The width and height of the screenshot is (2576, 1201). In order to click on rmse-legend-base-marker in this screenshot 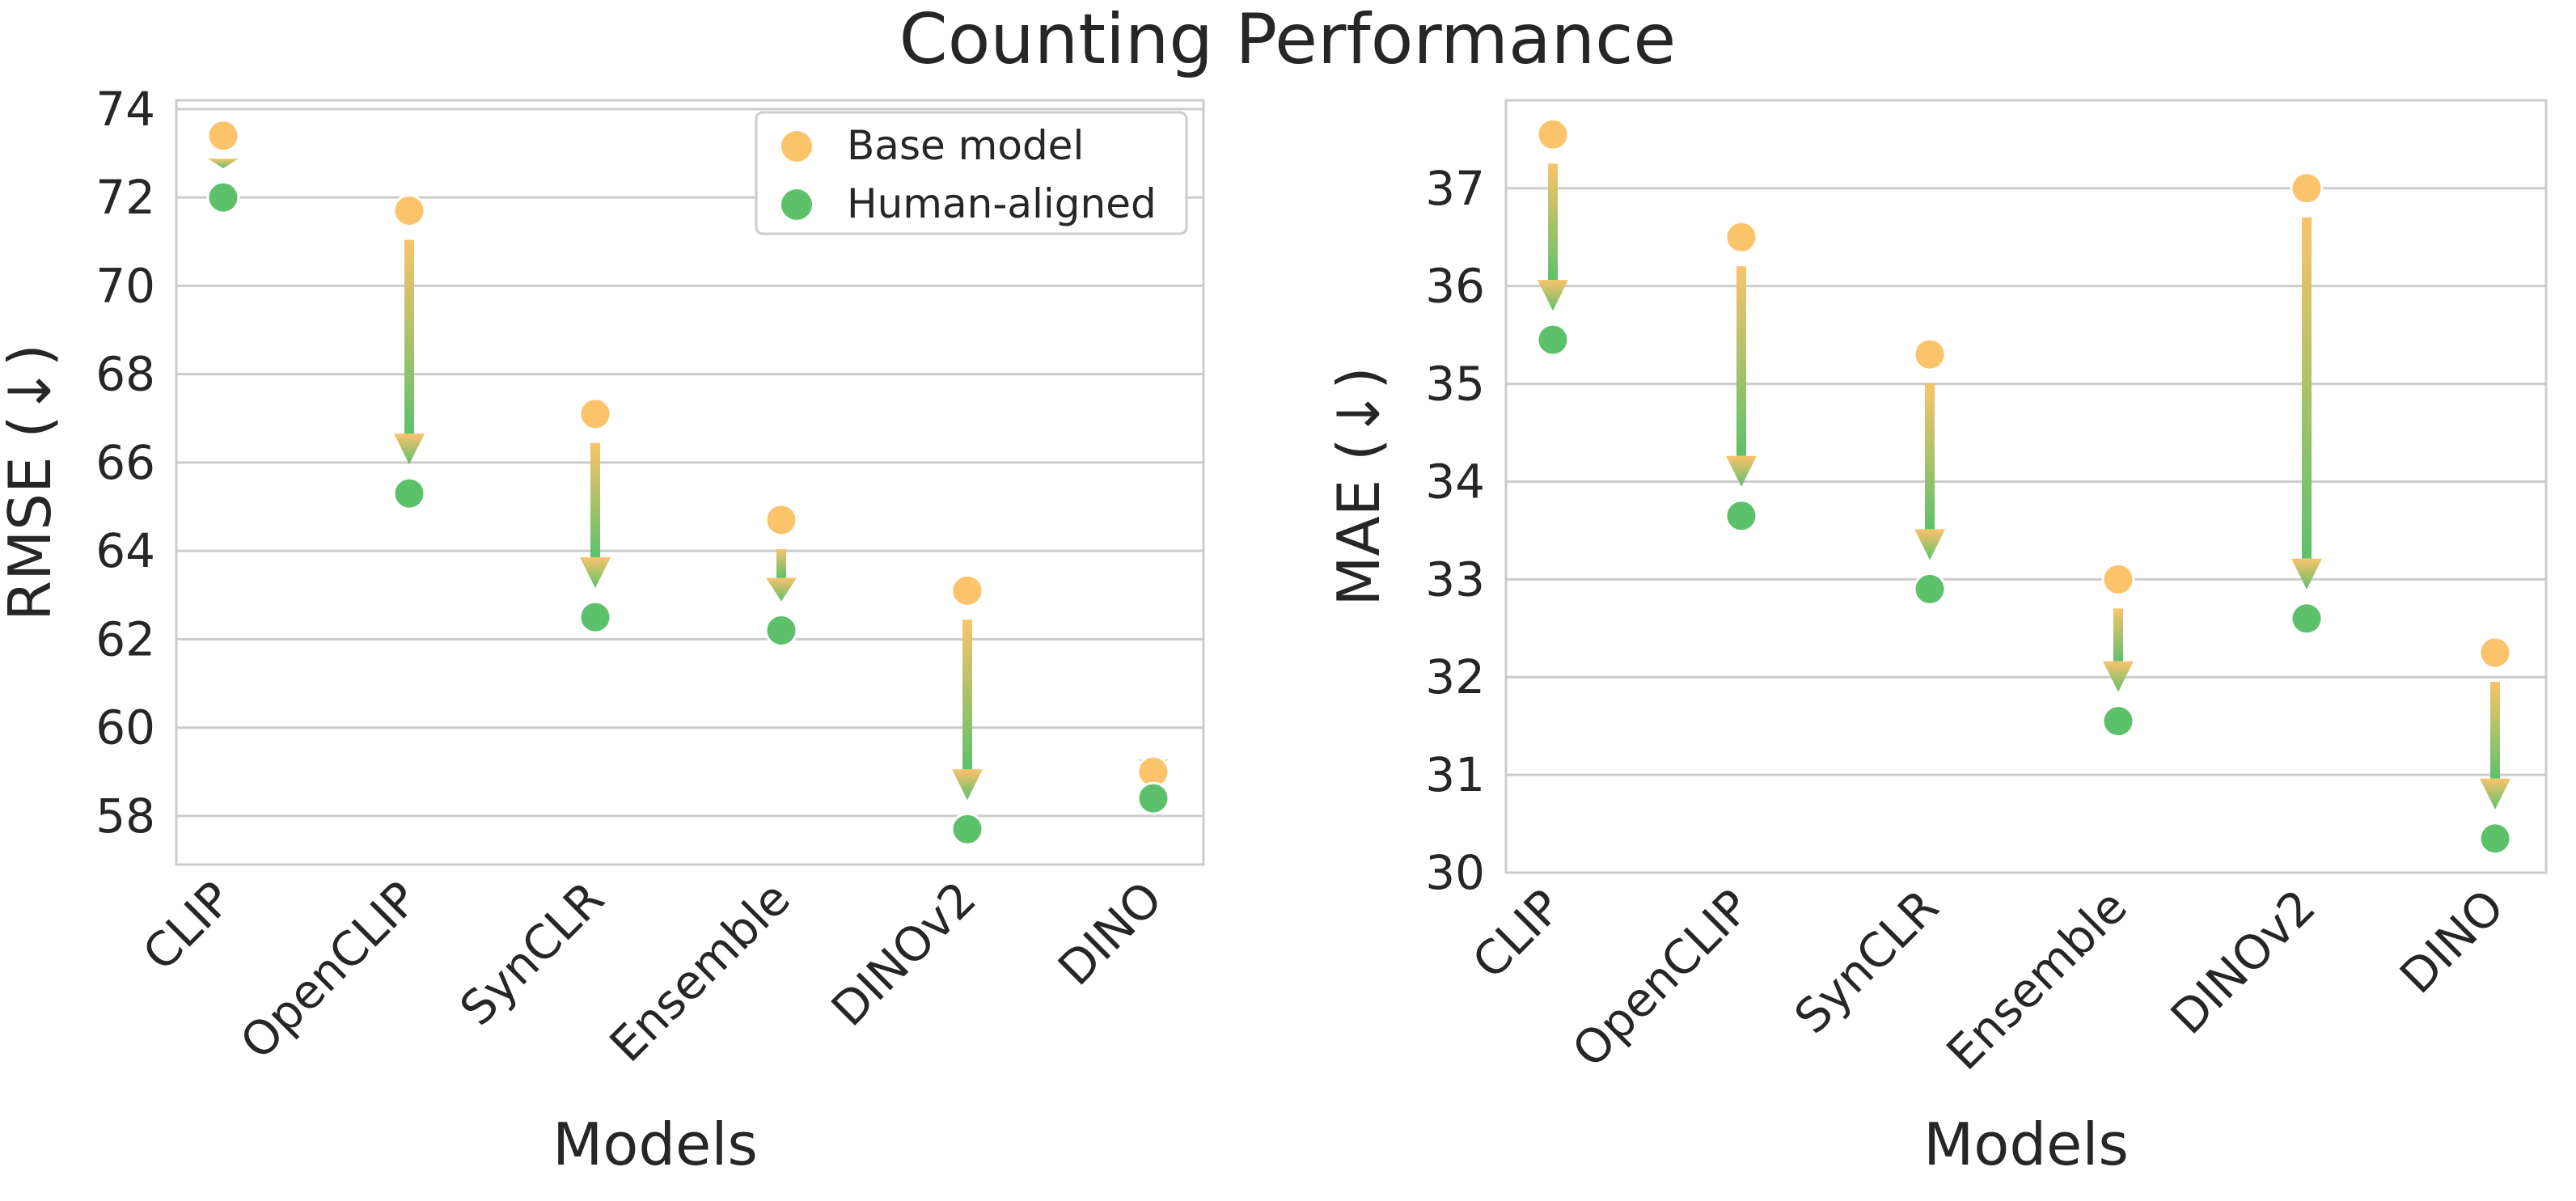, I will do `click(797, 146)`.